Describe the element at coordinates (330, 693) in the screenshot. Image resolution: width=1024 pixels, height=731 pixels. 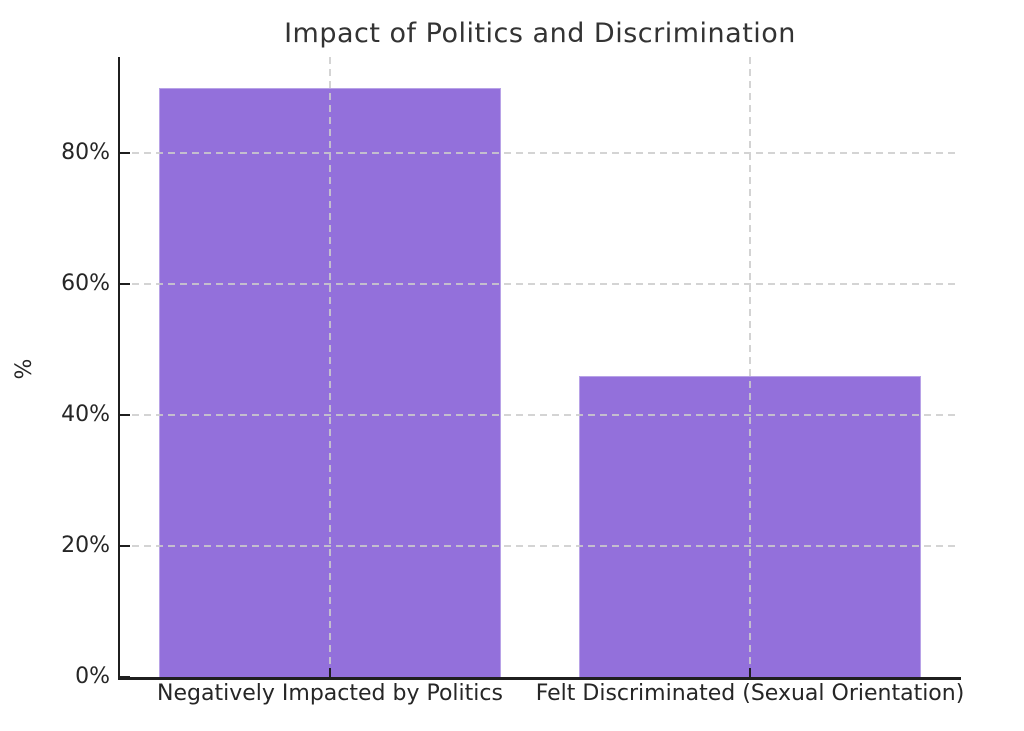
I see `x-tick-label: Negatively Impacted by Politics` at that location.